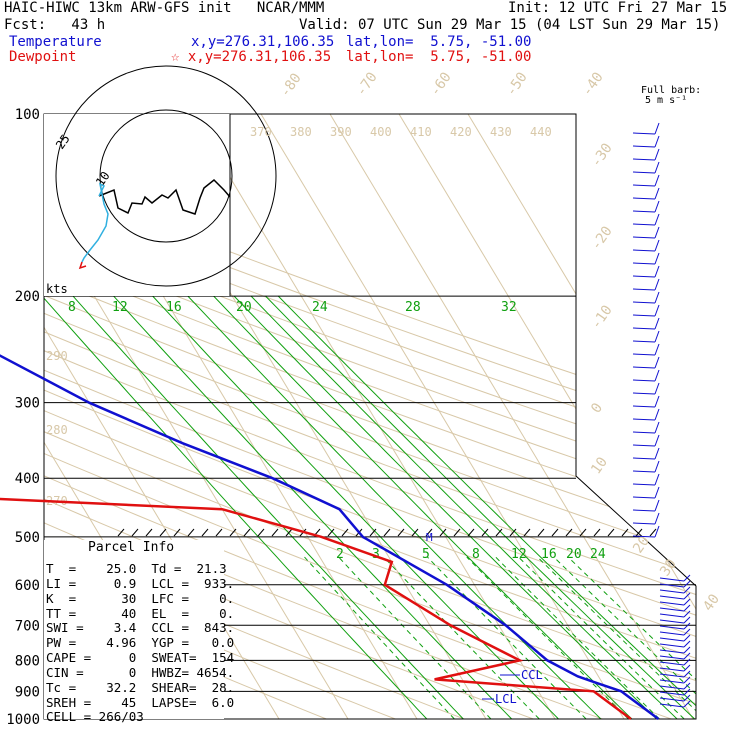  What do you see at coordinates (439, 57) in the screenshot?
I see `dewpoint-latlon: lat,lon= 5.75, -51.00` at bounding box center [439, 57].